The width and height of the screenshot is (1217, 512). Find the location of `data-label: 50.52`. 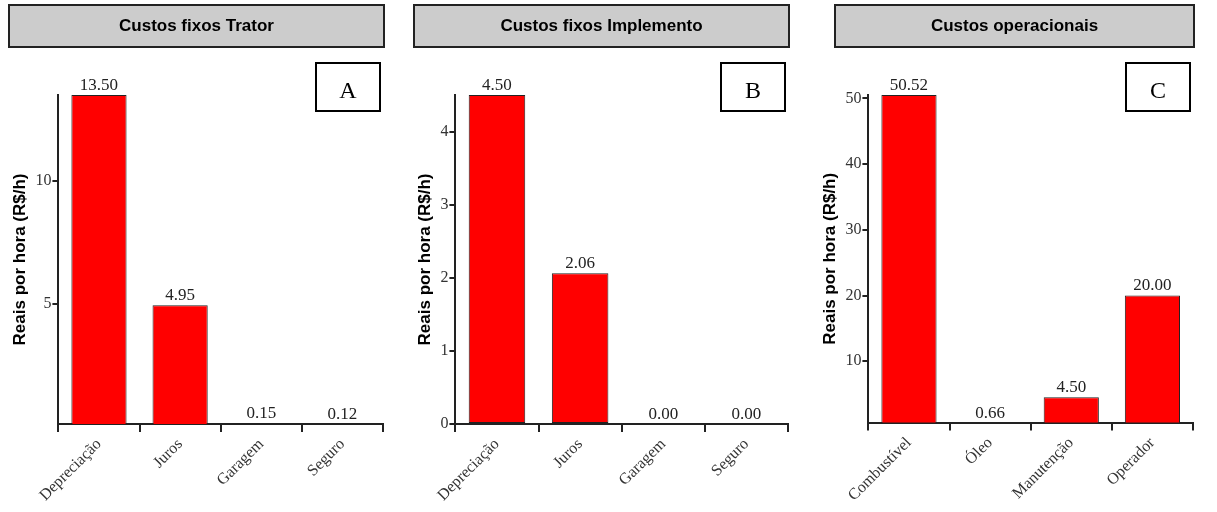

data-label: 50.52 is located at coordinates (909, 84).